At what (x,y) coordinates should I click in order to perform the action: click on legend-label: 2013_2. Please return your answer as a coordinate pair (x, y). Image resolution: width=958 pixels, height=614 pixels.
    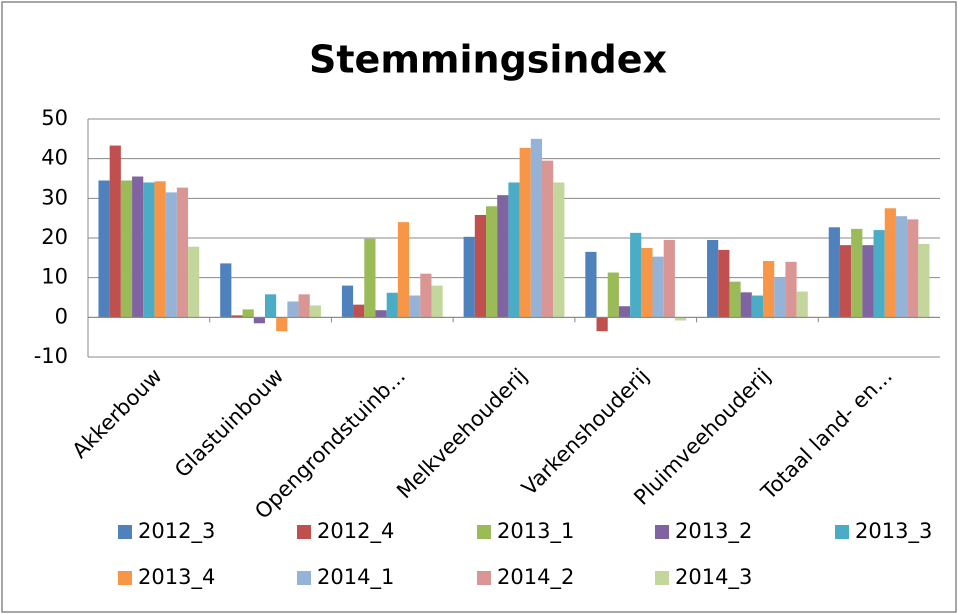
    Looking at the image, I should click on (713, 531).